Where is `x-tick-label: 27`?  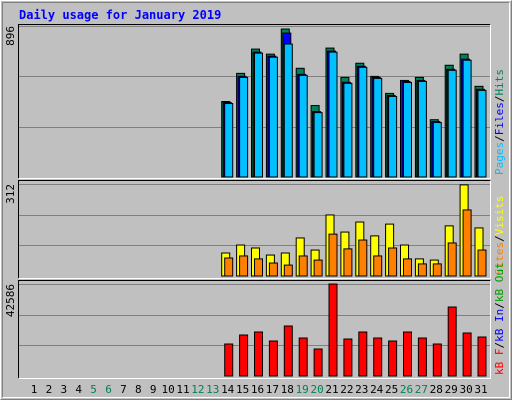
x-tick-label: 27 is located at coordinates (421, 389).